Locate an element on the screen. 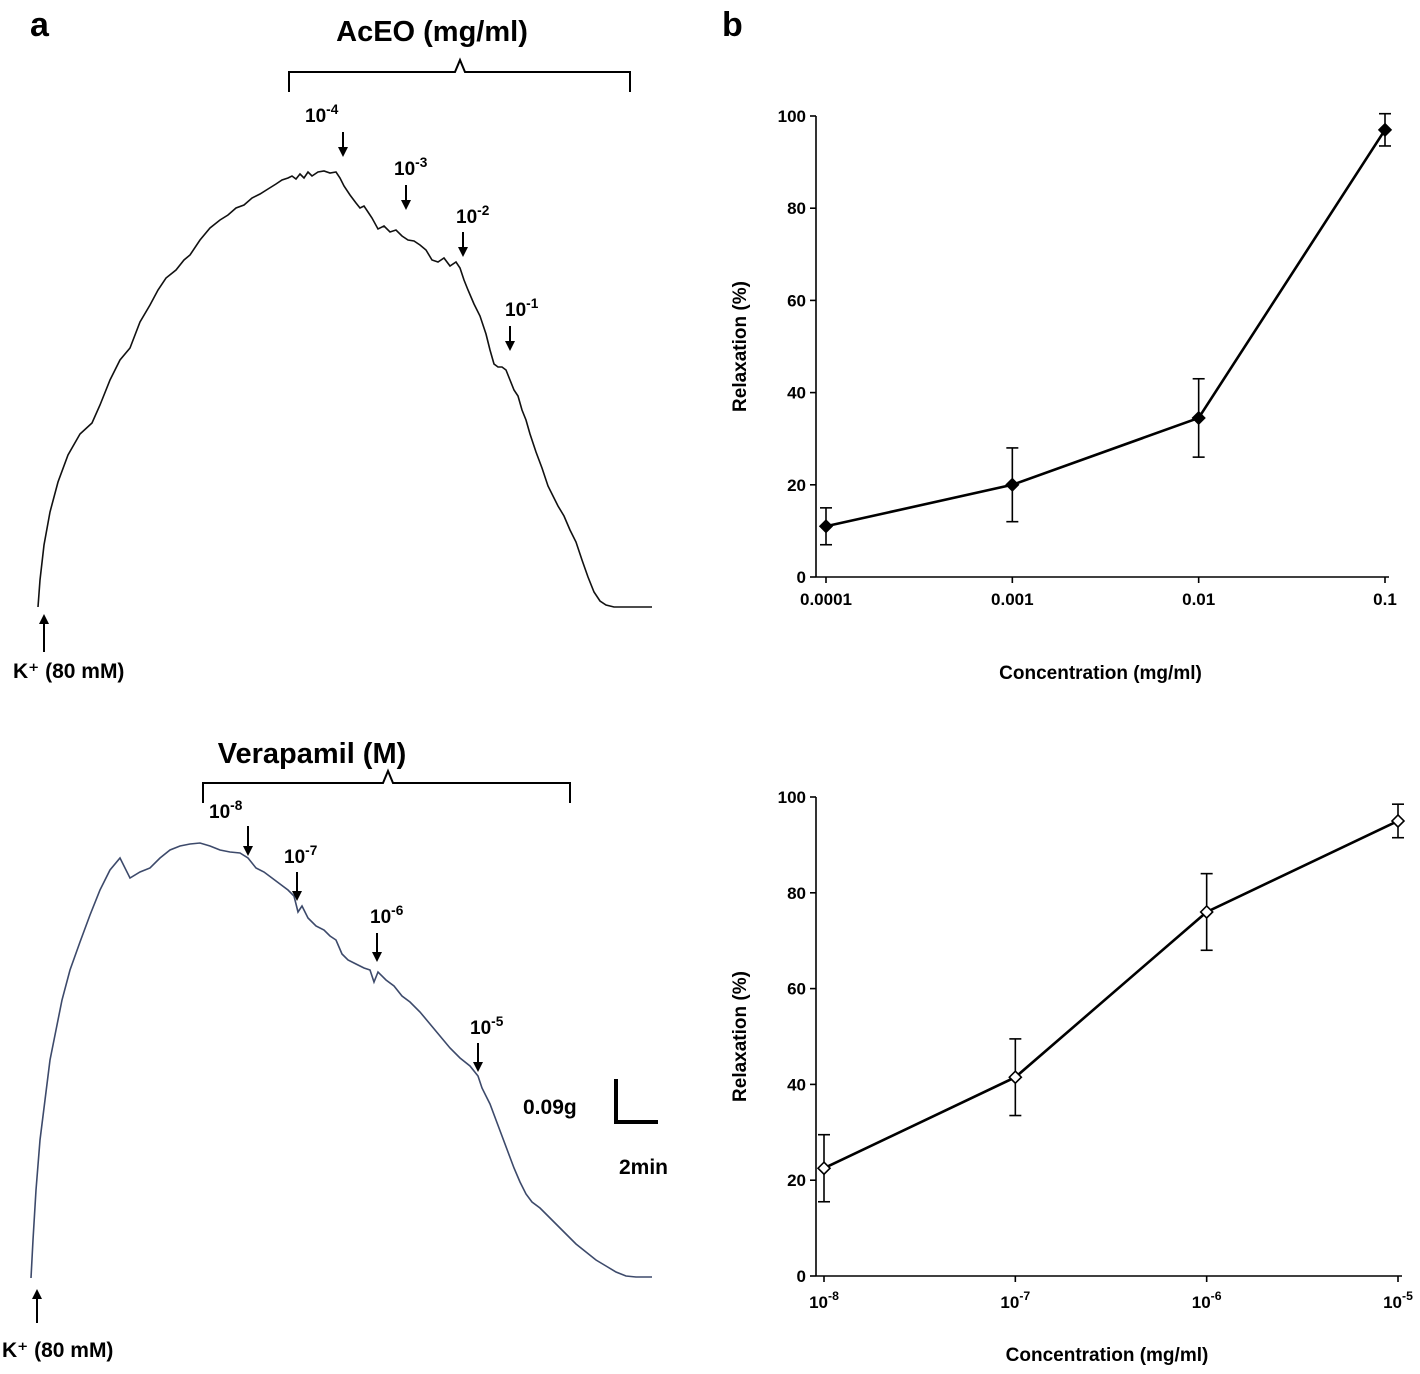 This screenshot has height=1374, width=1420. aceo-chart-y-tick-label-5: 100 is located at coordinates (792, 116).